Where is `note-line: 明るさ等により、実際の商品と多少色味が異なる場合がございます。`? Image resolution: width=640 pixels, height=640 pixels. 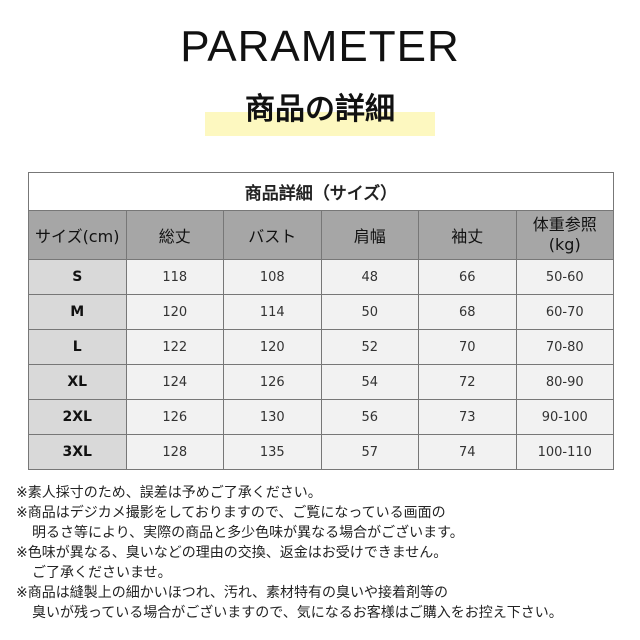 note-line: 明るさ等により、実際の商品と多少色味が異なる場合がございます。 is located at coordinates (248, 533).